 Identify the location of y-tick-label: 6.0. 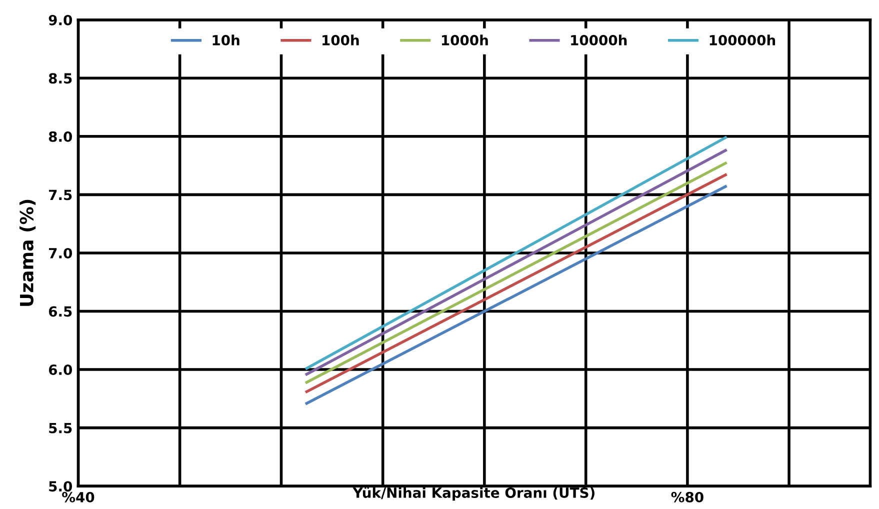
(60, 370).